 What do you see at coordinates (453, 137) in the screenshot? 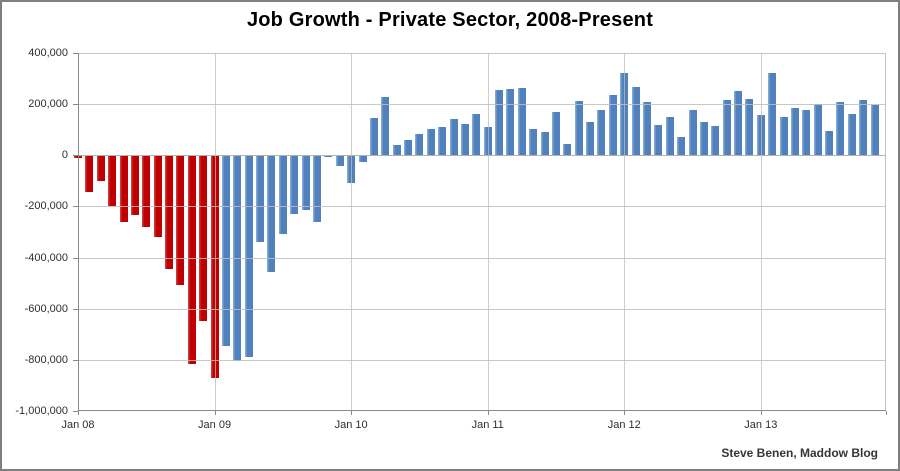
I see `bar-oct-2010` at bounding box center [453, 137].